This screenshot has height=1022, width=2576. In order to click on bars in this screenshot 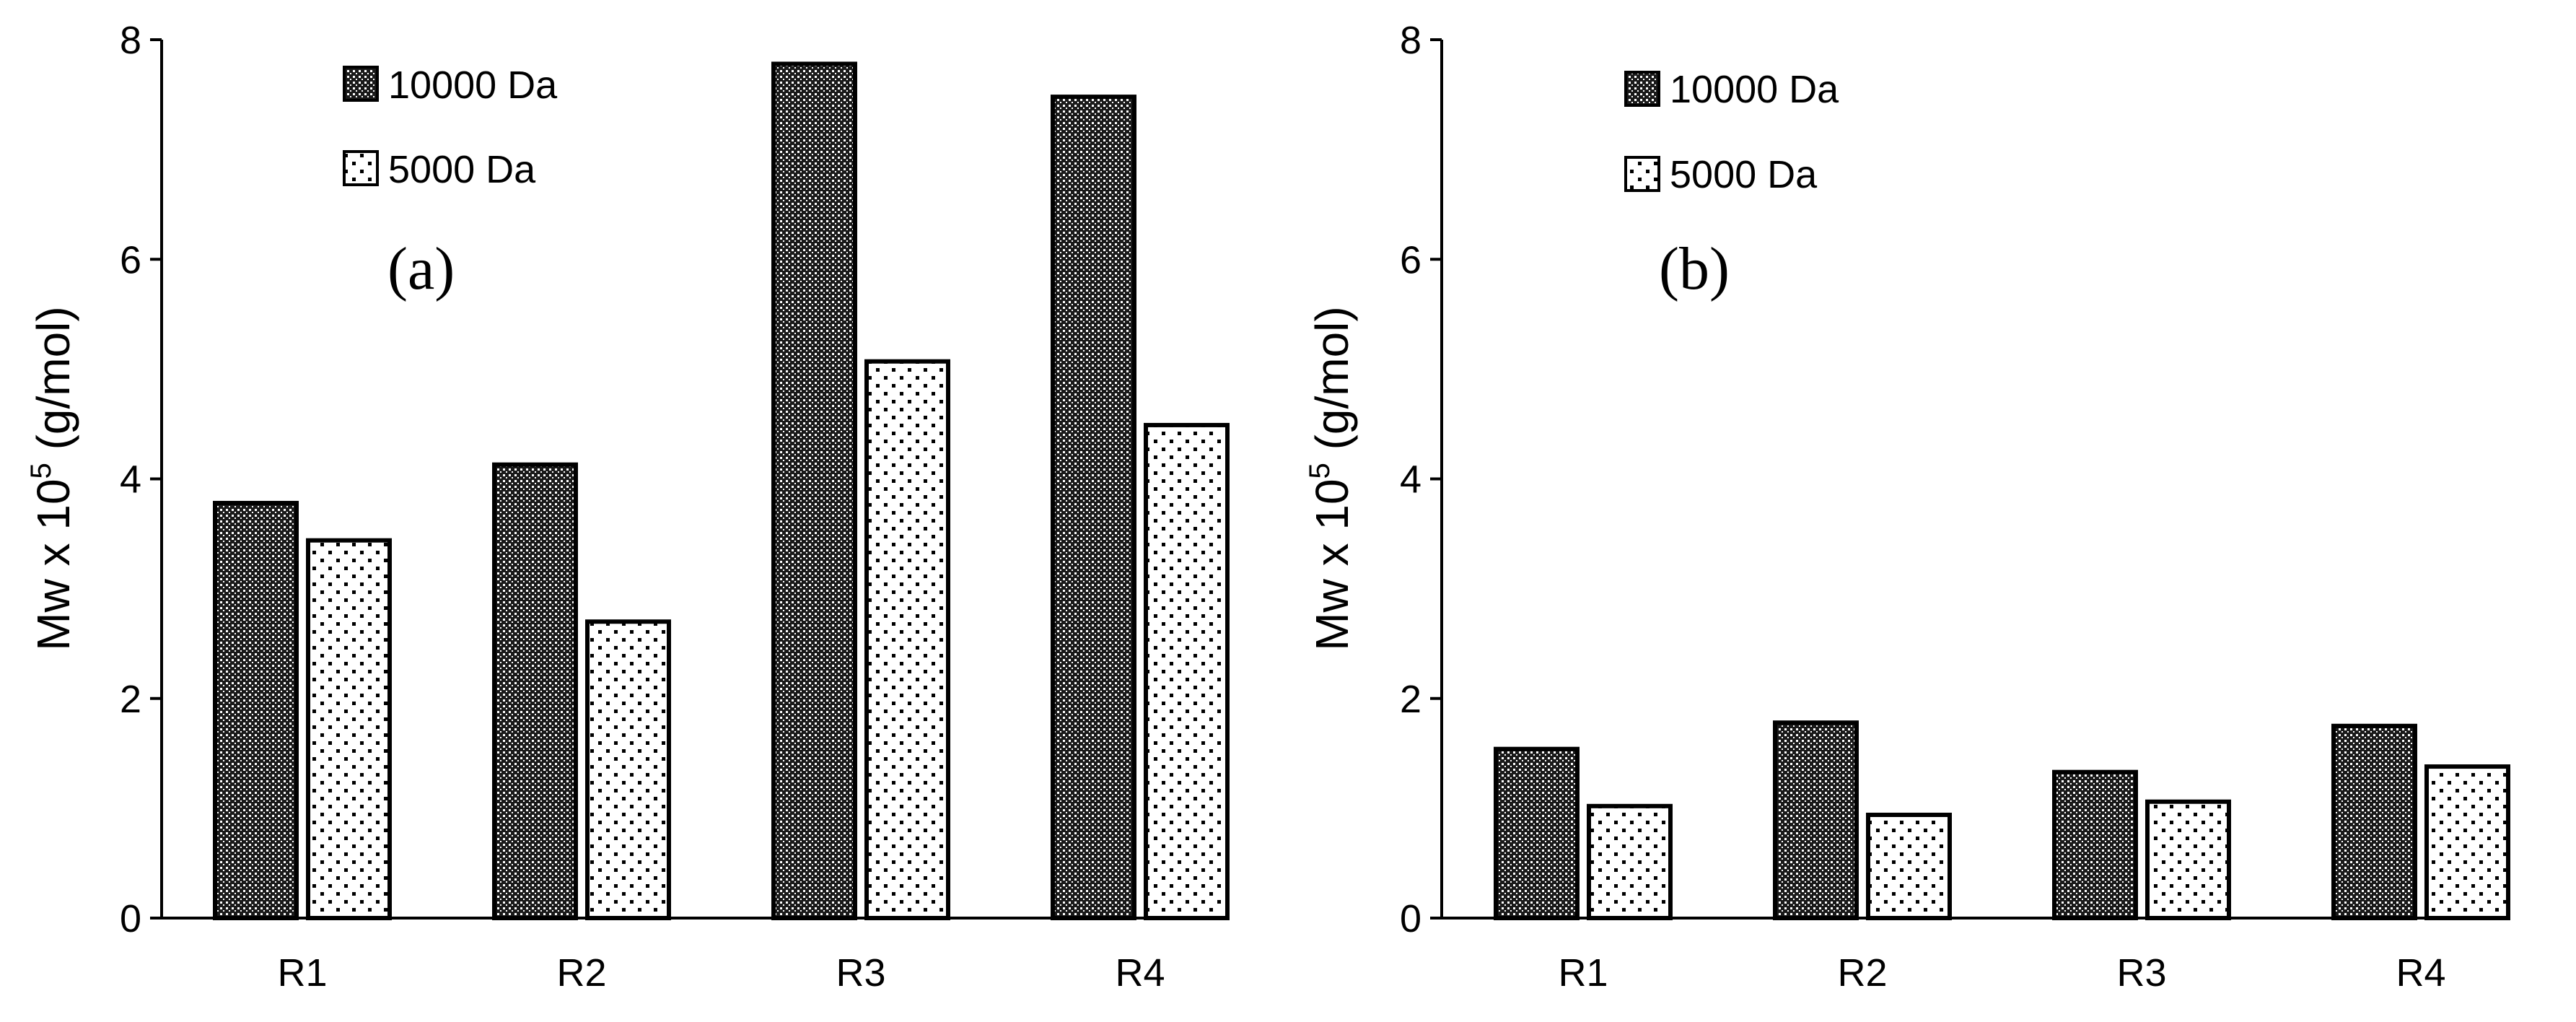, I will do `click(2002, 820)`.